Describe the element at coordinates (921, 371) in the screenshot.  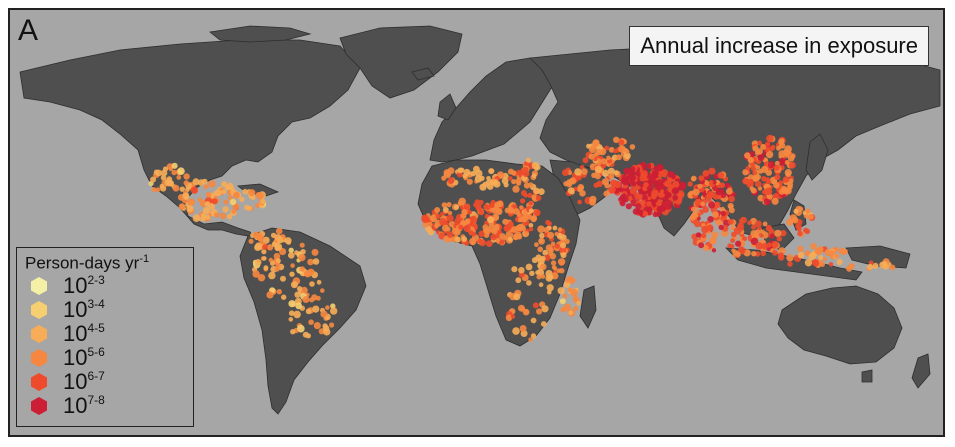
I see `new-zealand` at that location.